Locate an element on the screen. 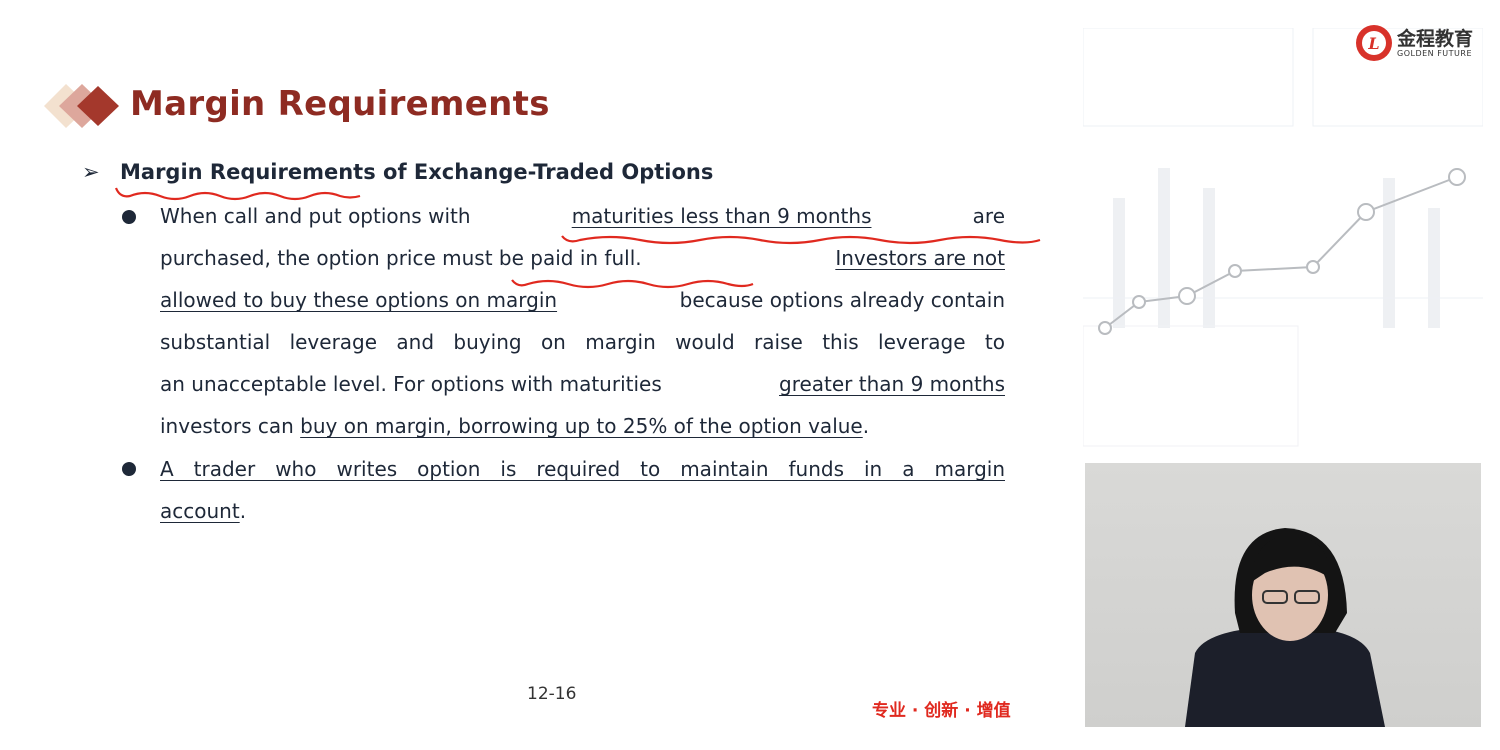 This screenshot has width=1500, height=750. squiggle-must-be-paid is located at coordinates (632, 284).